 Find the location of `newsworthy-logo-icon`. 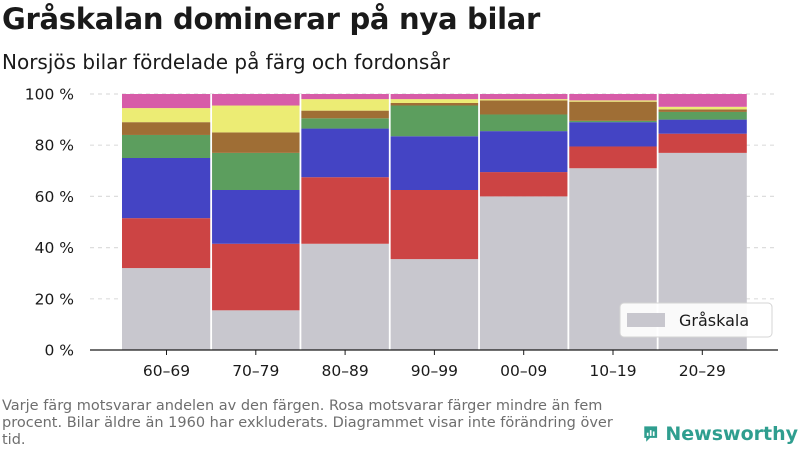

newsworthy-logo-icon is located at coordinates (651, 434).